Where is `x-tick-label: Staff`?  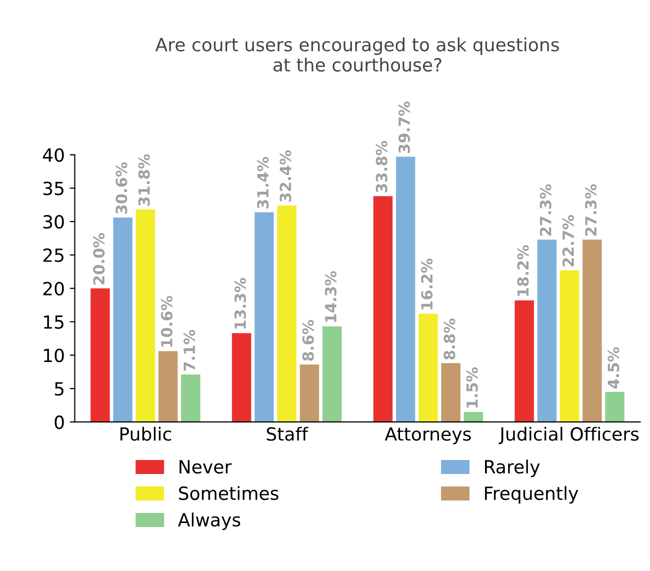 x-tick-label: Staff is located at coordinates (287, 433).